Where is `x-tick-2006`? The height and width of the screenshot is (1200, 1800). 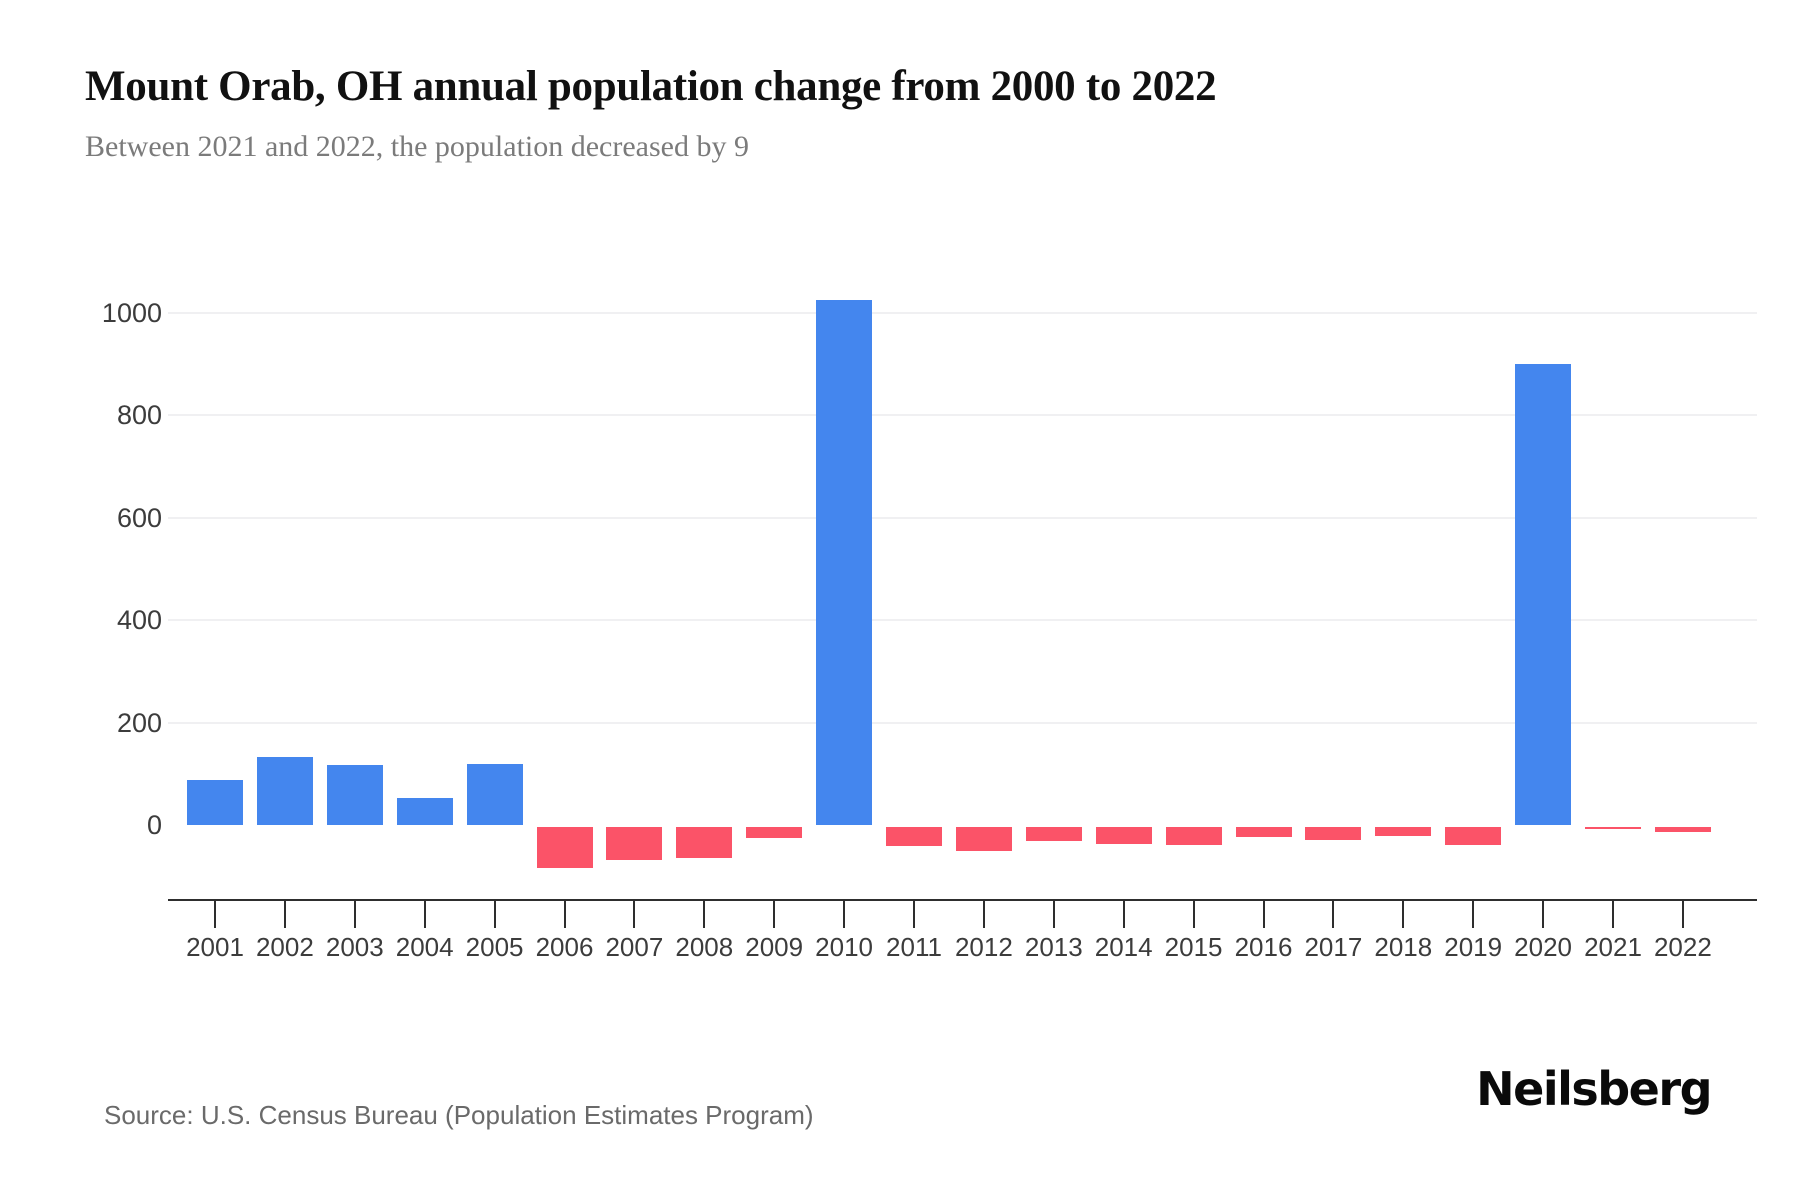 x-tick-2006 is located at coordinates (564, 914).